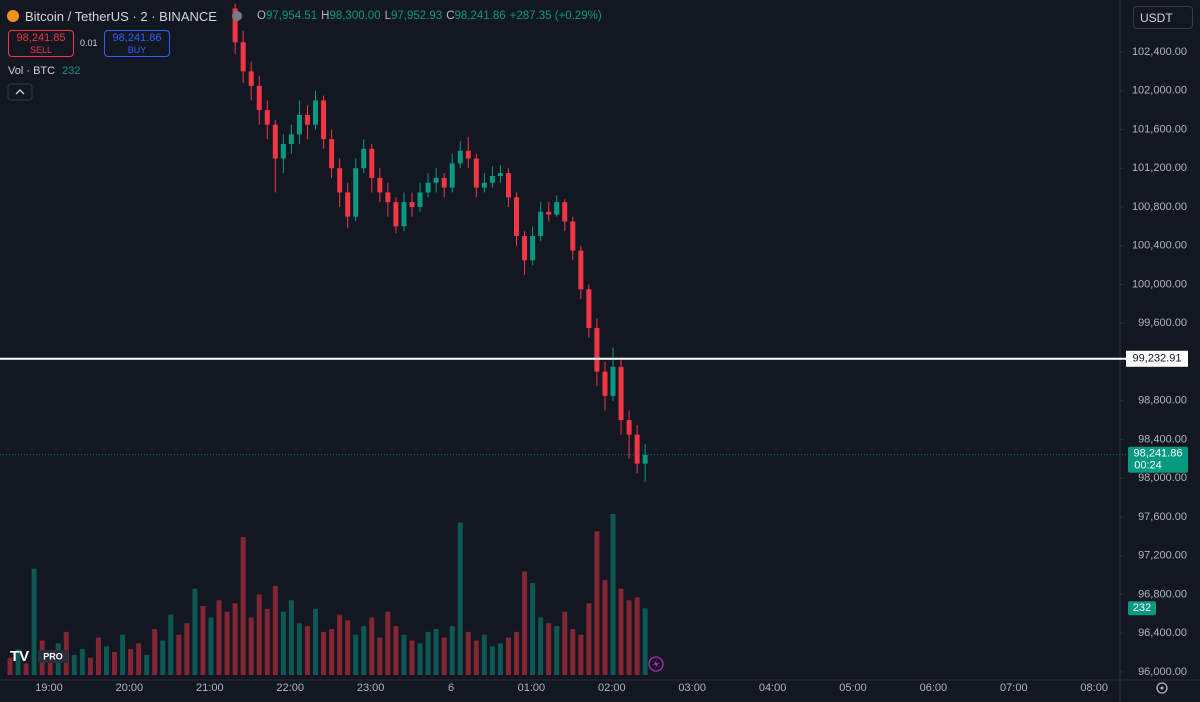 Image resolution: width=1200 pixels, height=702 pixels. Describe the element at coordinates (130, 688) in the screenshot. I see `x-tick-label: 20:00` at that location.